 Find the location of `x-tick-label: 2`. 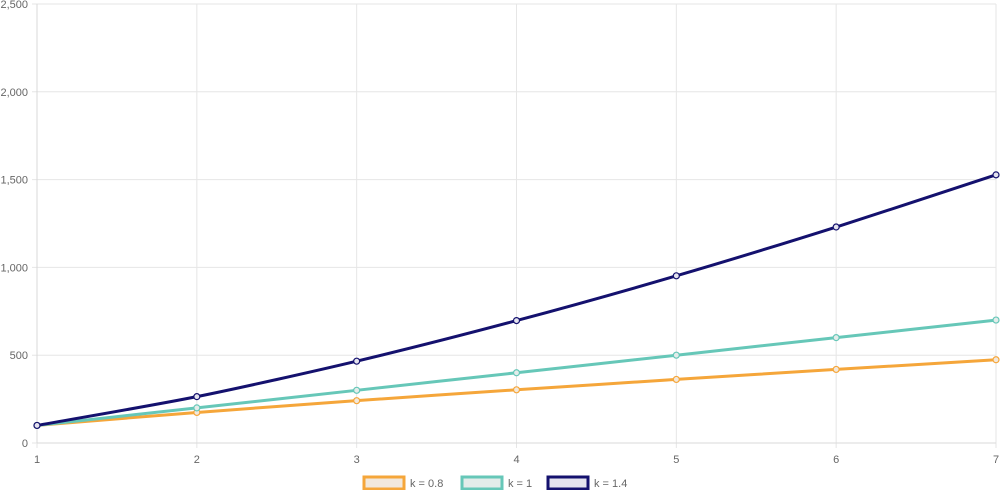

x-tick-label: 2 is located at coordinates (197, 460).